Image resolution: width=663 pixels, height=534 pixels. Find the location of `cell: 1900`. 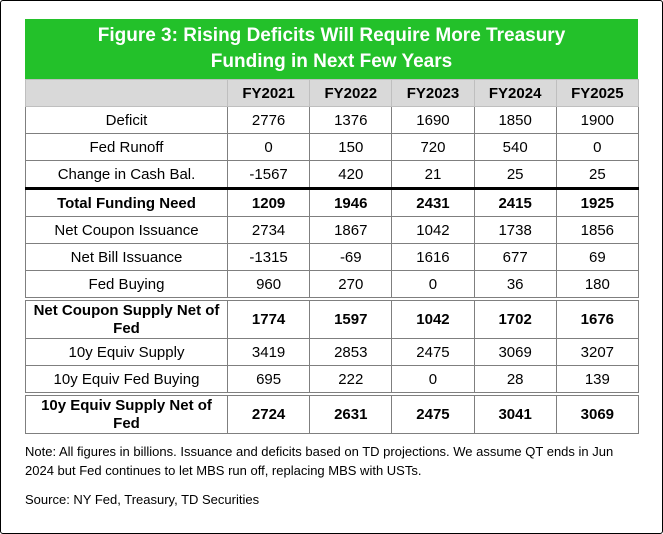

cell: 1900 is located at coordinates (597, 120).